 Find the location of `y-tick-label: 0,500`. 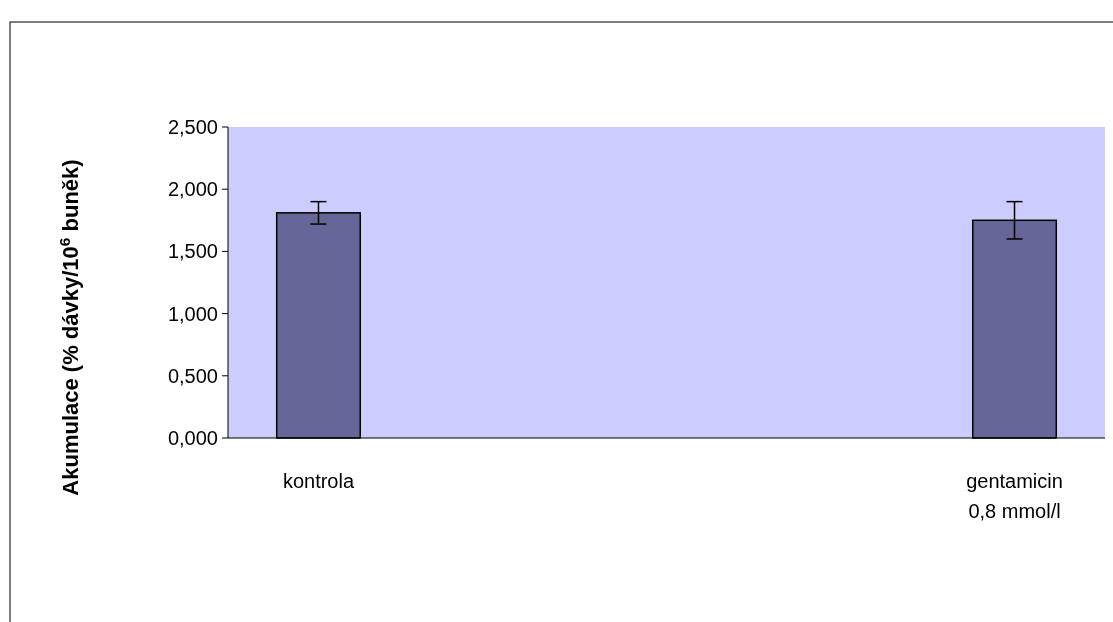

y-tick-label: 0,500 is located at coordinates (192, 375).